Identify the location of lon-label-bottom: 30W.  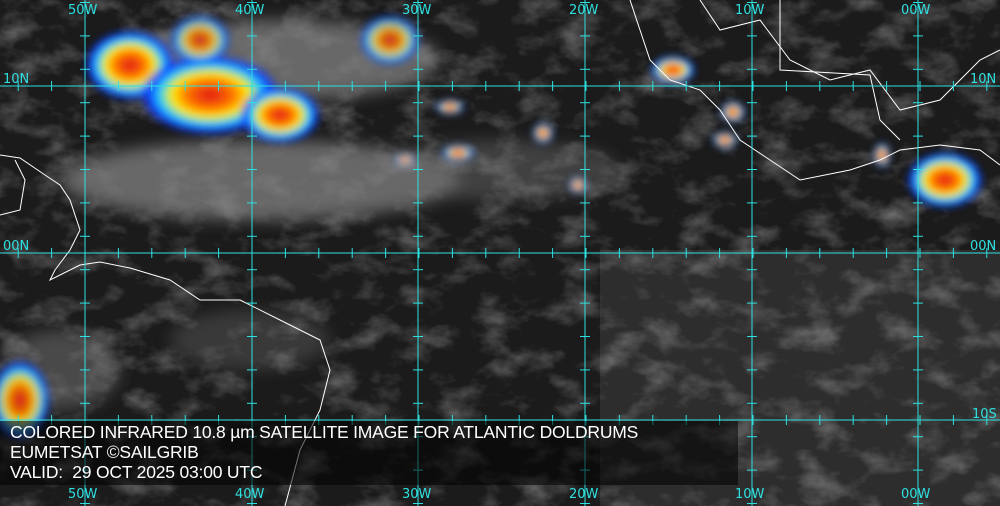
(417, 494).